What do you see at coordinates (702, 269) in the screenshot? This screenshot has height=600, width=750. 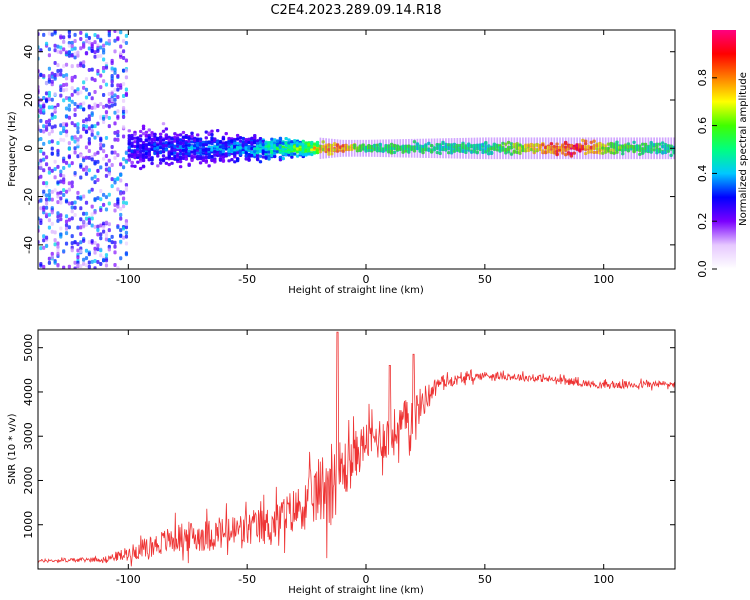 I see `colorbar-tick-label: 0.0` at bounding box center [702, 269].